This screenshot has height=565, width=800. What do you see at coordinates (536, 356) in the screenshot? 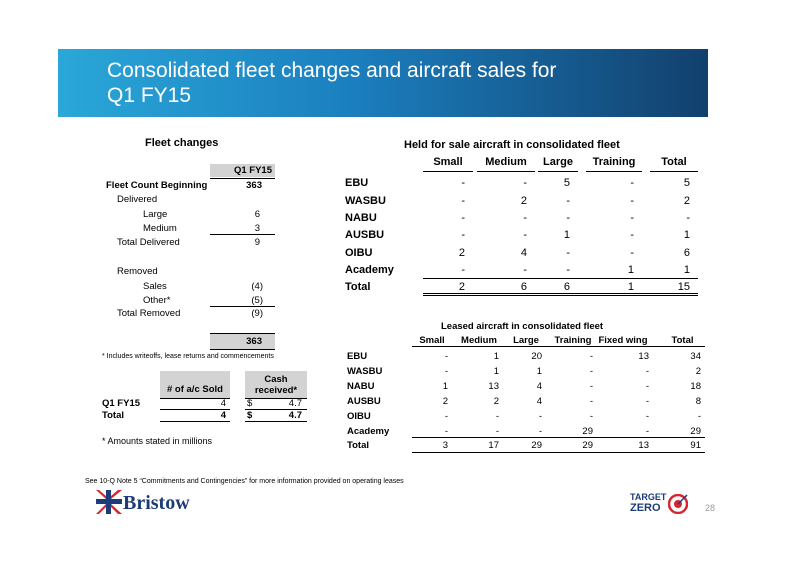
I see `leased-cell: 20` at bounding box center [536, 356].